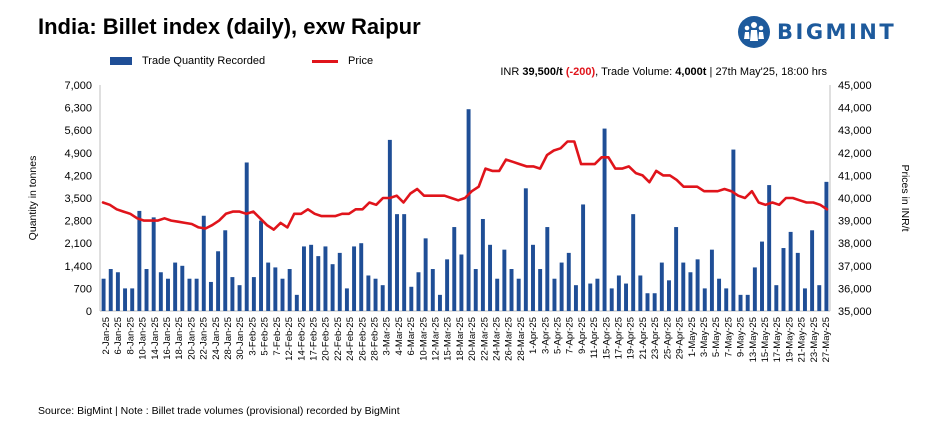 The image size is (947, 435). What do you see at coordinates (240, 338) in the screenshot?
I see `x-tick-label: 30-Jan-25` at bounding box center [240, 338].